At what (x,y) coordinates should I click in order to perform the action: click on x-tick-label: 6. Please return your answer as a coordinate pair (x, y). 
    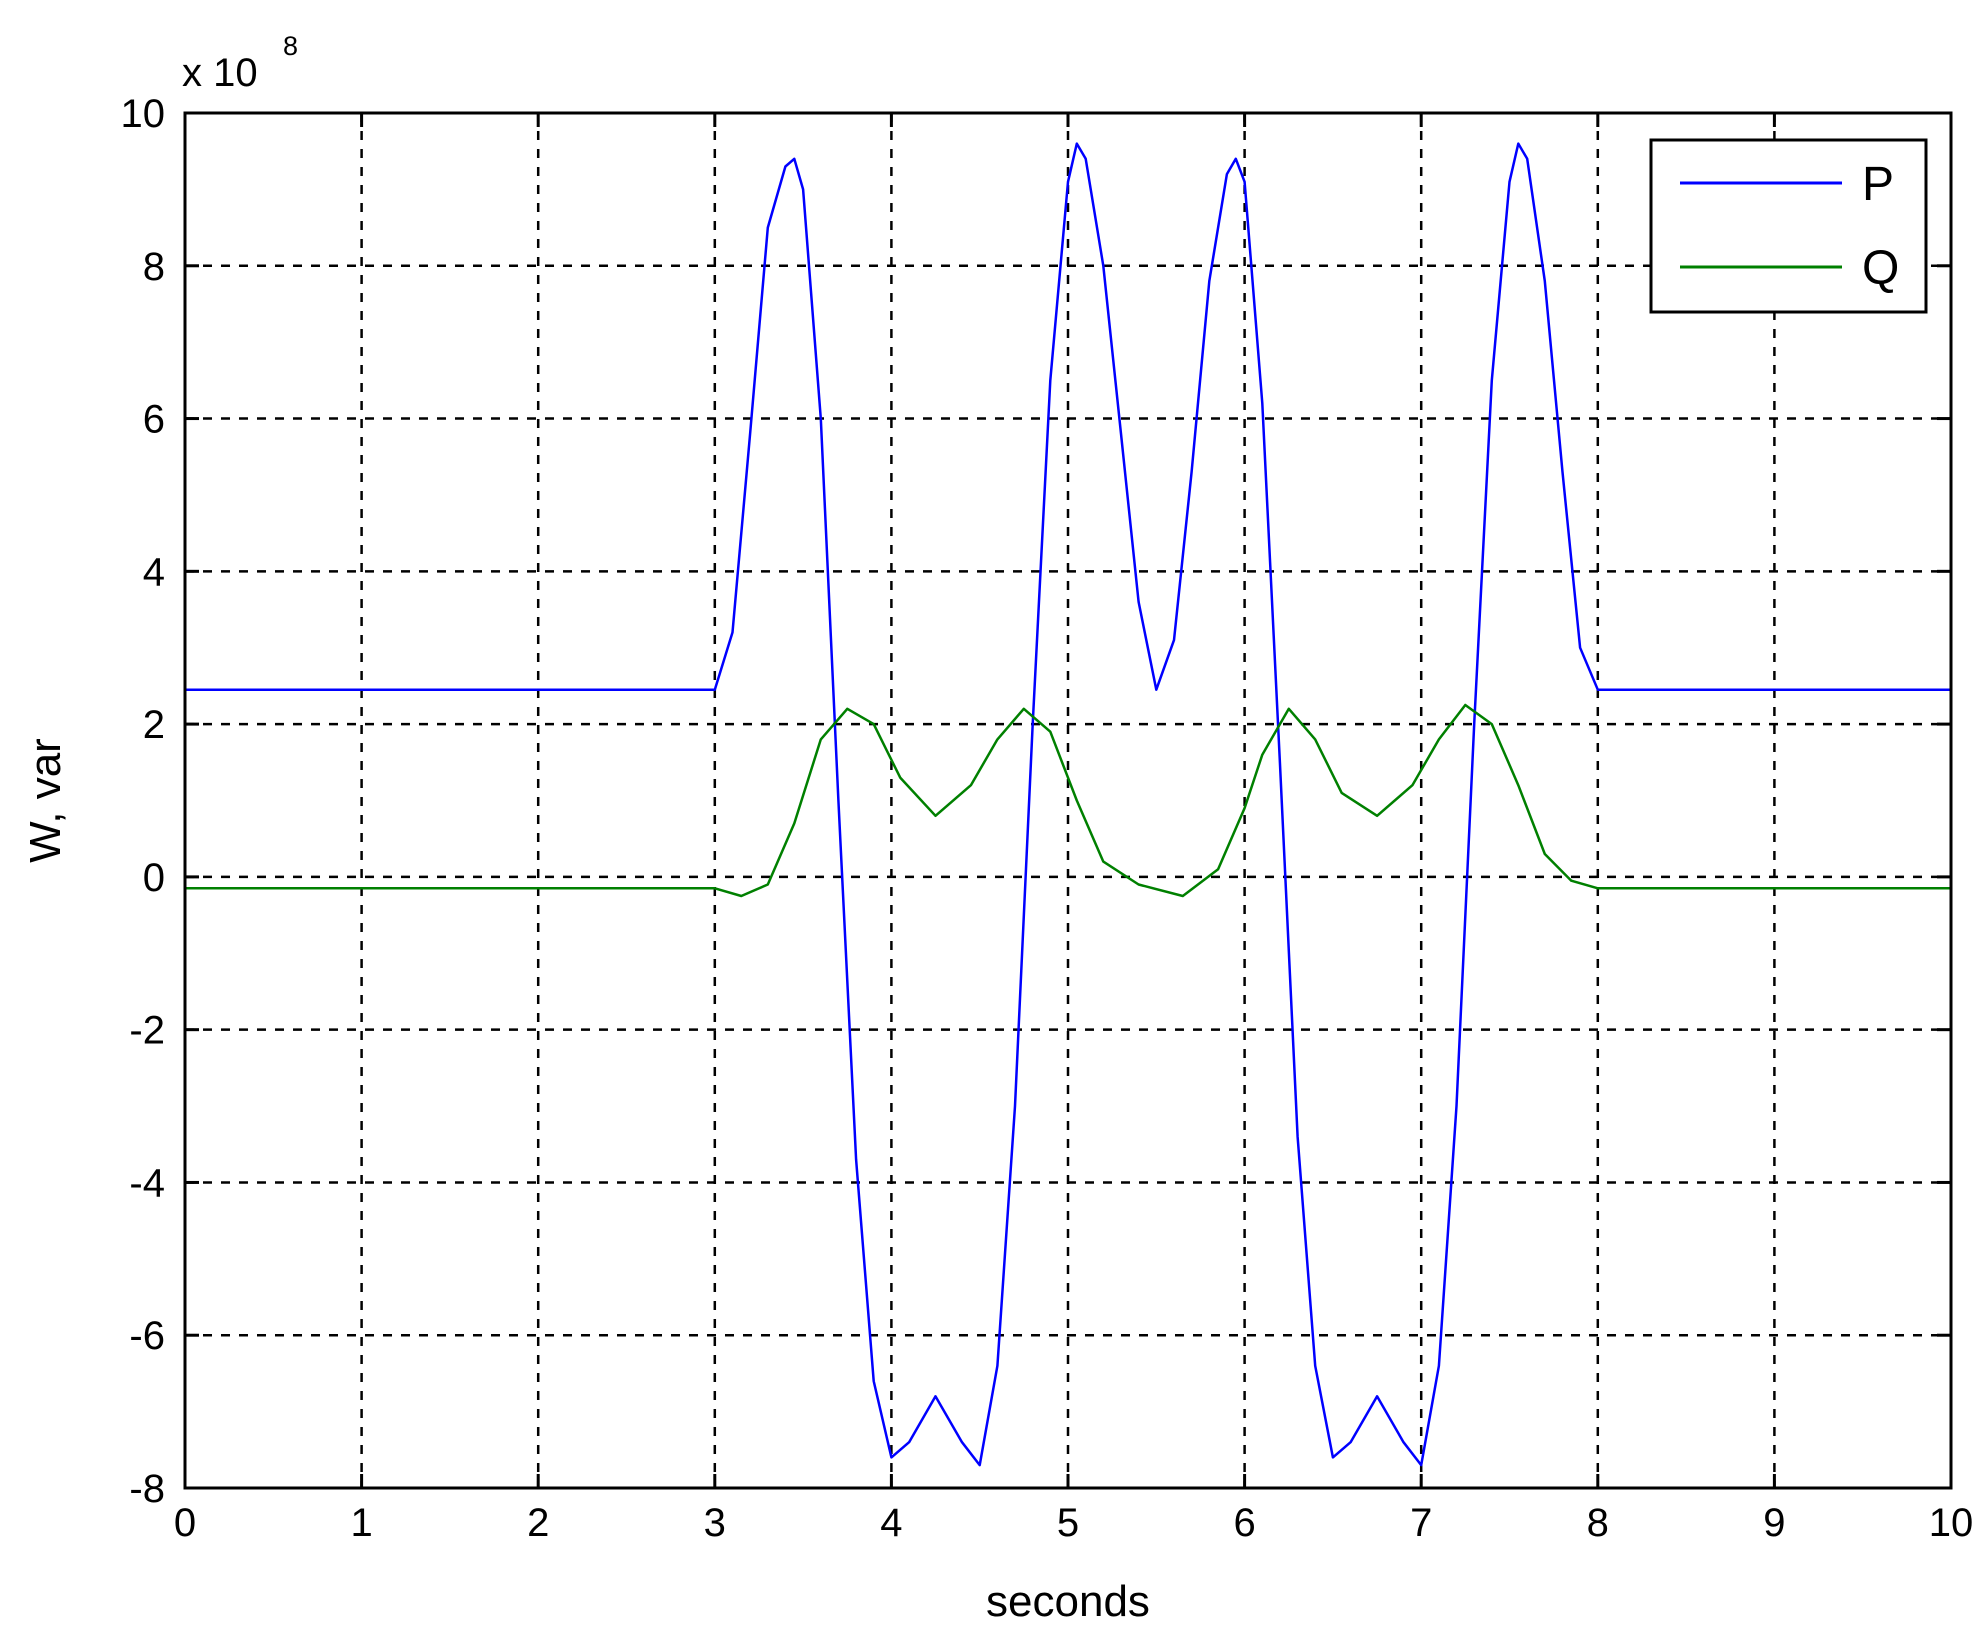
    Looking at the image, I should click on (1244, 1523).